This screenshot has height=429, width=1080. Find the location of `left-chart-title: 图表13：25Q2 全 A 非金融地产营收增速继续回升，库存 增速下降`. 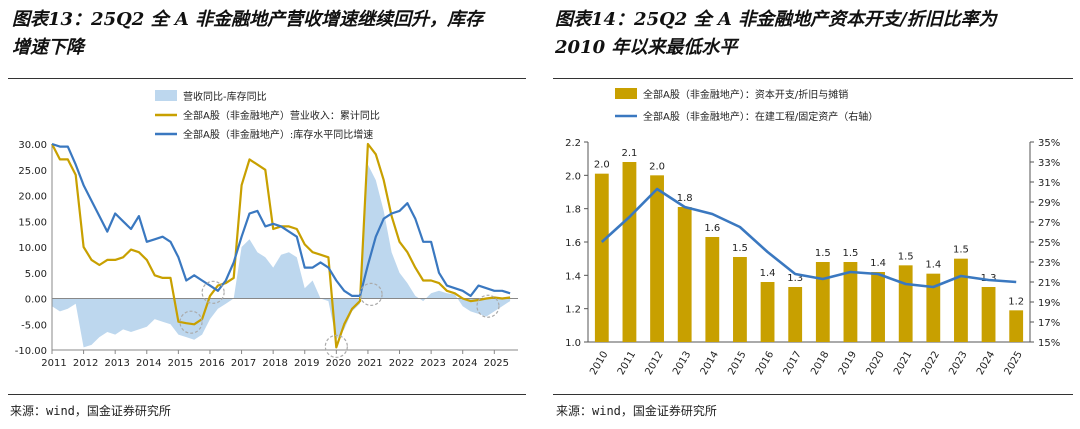

left-chart-title: 图表13：25Q2 全 A 非金融地产营收增速继续回升，库存 增速下降 is located at coordinates (272, 34).